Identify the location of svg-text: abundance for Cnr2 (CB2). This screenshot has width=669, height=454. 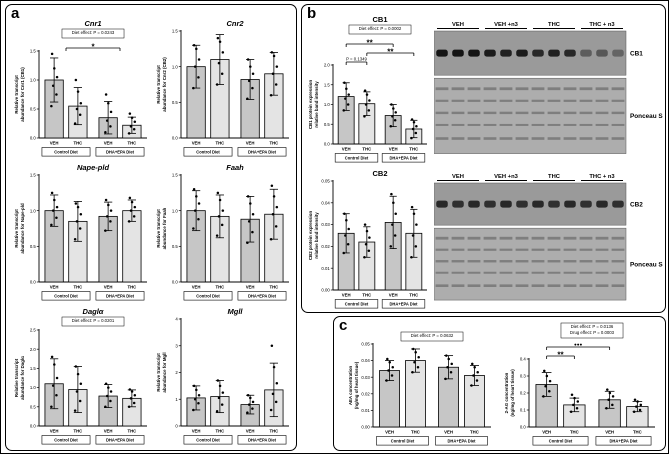
(164, 84).